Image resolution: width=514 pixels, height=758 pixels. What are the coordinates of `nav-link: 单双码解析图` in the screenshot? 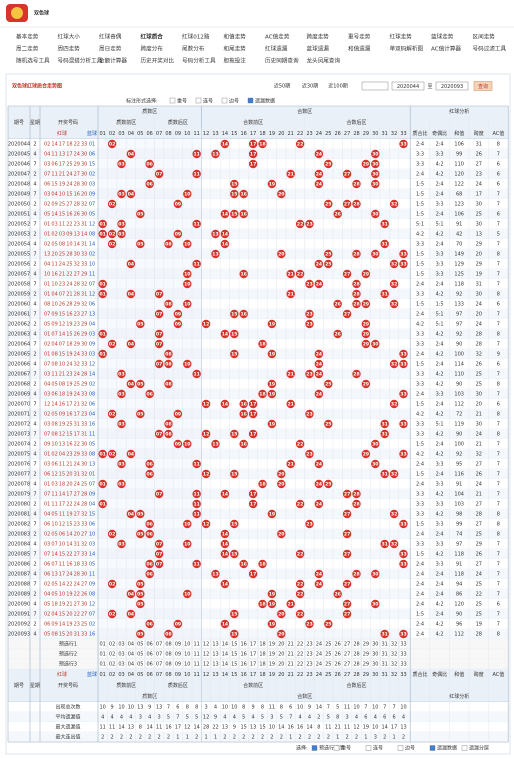 It's located at (407, 49).